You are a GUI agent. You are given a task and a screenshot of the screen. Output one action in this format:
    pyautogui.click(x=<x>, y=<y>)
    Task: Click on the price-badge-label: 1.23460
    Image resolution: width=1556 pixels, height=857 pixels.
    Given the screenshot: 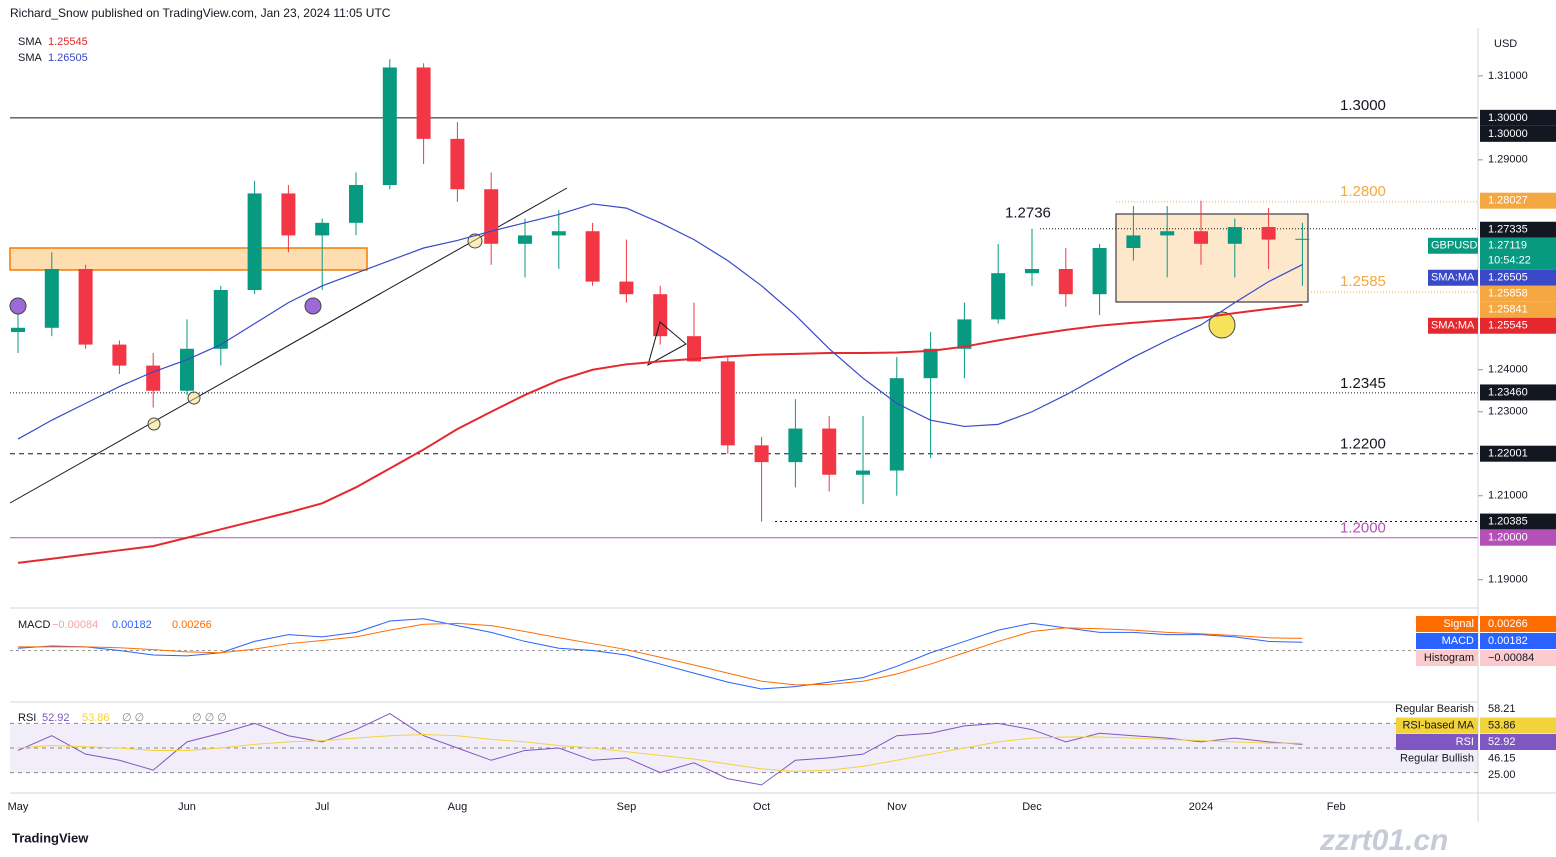 What is the action you would take?
    pyautogui.click(x=1508, y=392)
    